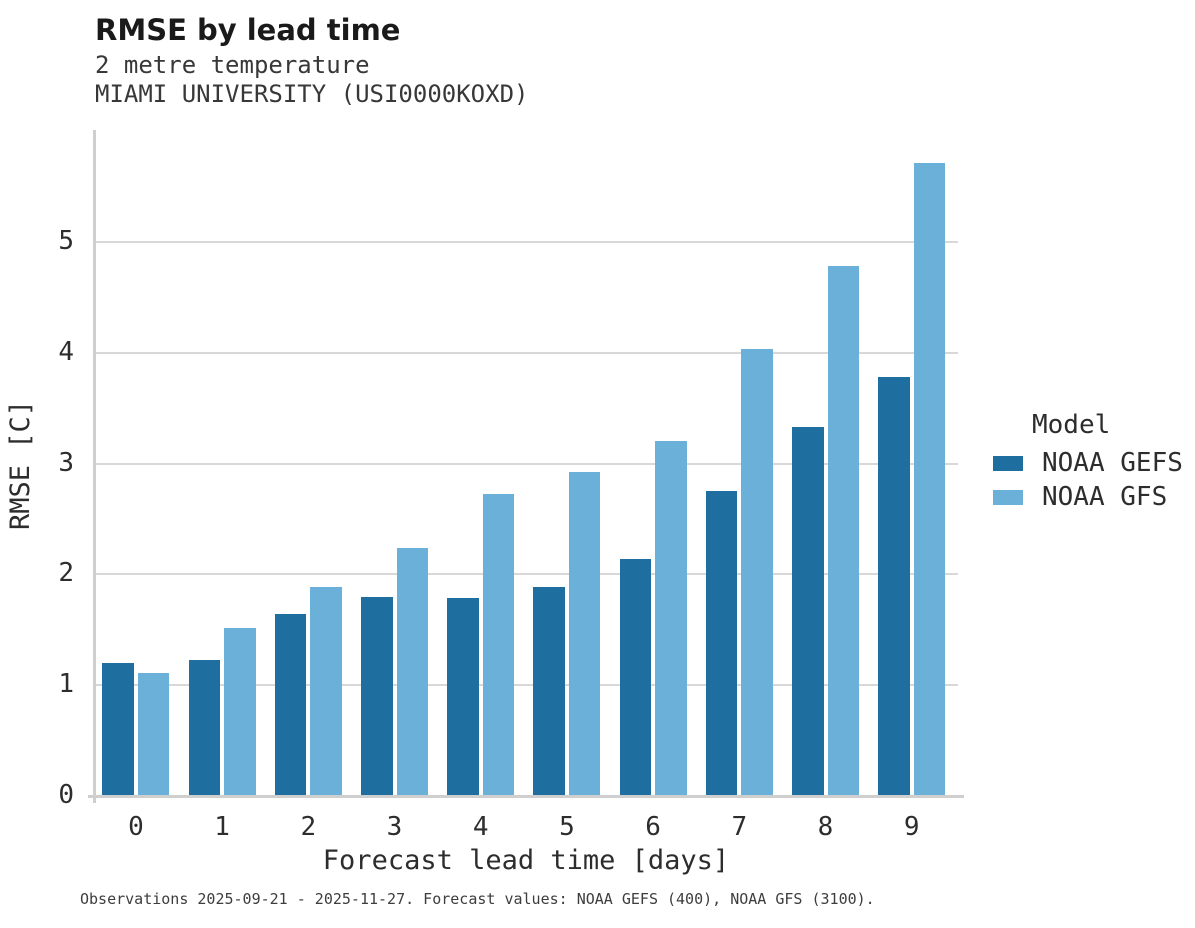 The width and height of the screenshot is (1195, 928). Describe the element at coordinates (739, 827) in the screenshot. I see `x-tick-label-7: 7` at that location.